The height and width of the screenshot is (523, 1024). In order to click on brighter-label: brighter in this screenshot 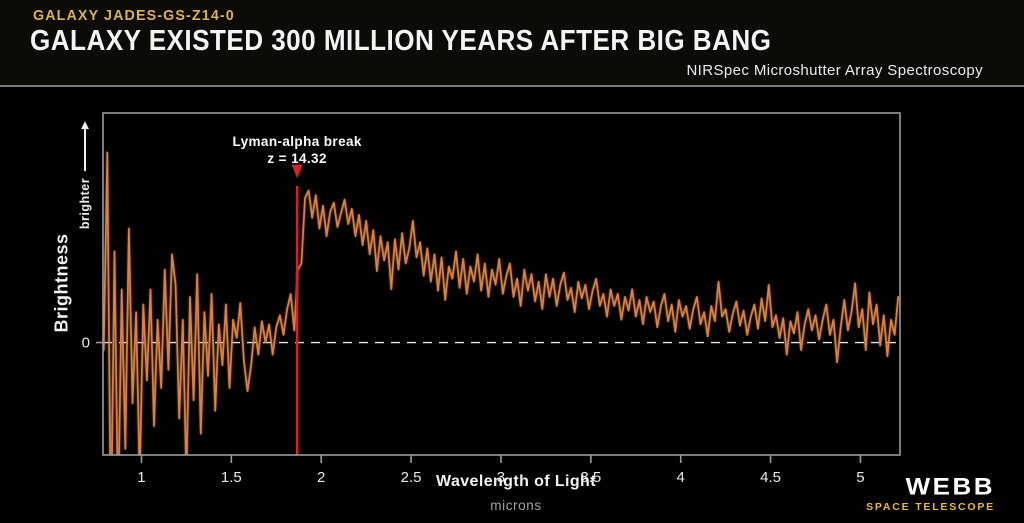, I will do `click(85, 203)`.